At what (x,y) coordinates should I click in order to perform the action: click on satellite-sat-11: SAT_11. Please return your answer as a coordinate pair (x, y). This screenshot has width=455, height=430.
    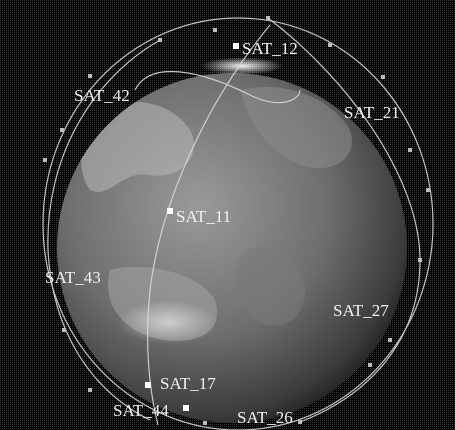
    Looking at the image, I should click on (199, 216).